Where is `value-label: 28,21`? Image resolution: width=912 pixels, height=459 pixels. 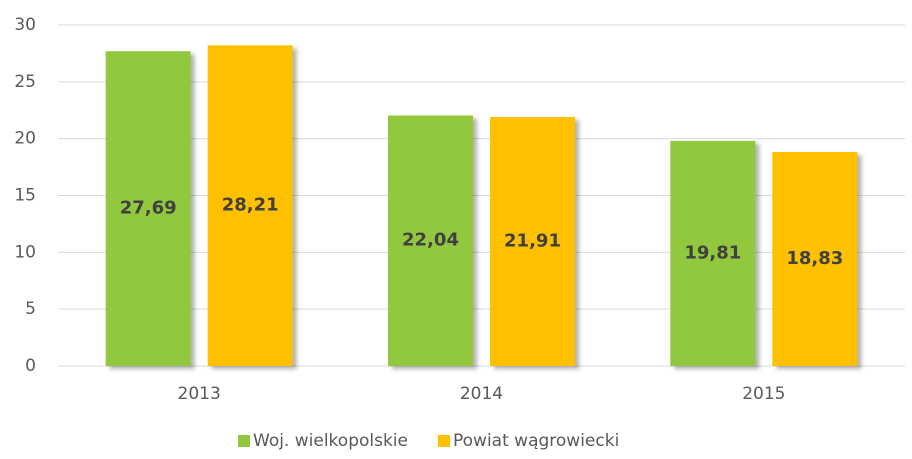
value-label: 28,21 is located at coordinates (250, 205).